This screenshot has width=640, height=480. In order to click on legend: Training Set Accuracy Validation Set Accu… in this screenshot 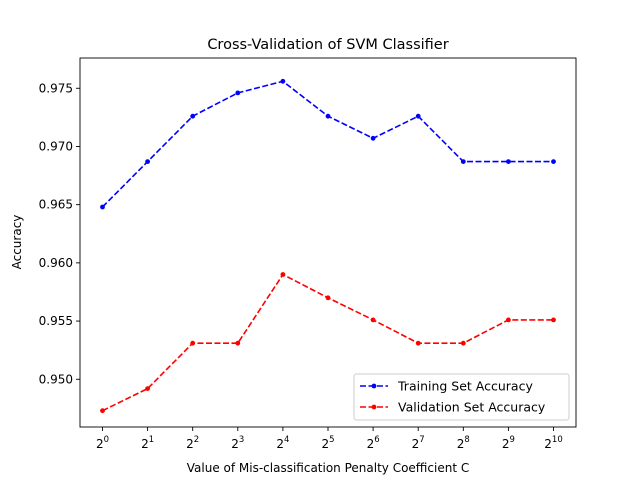, I will do `click(461, 397)`.